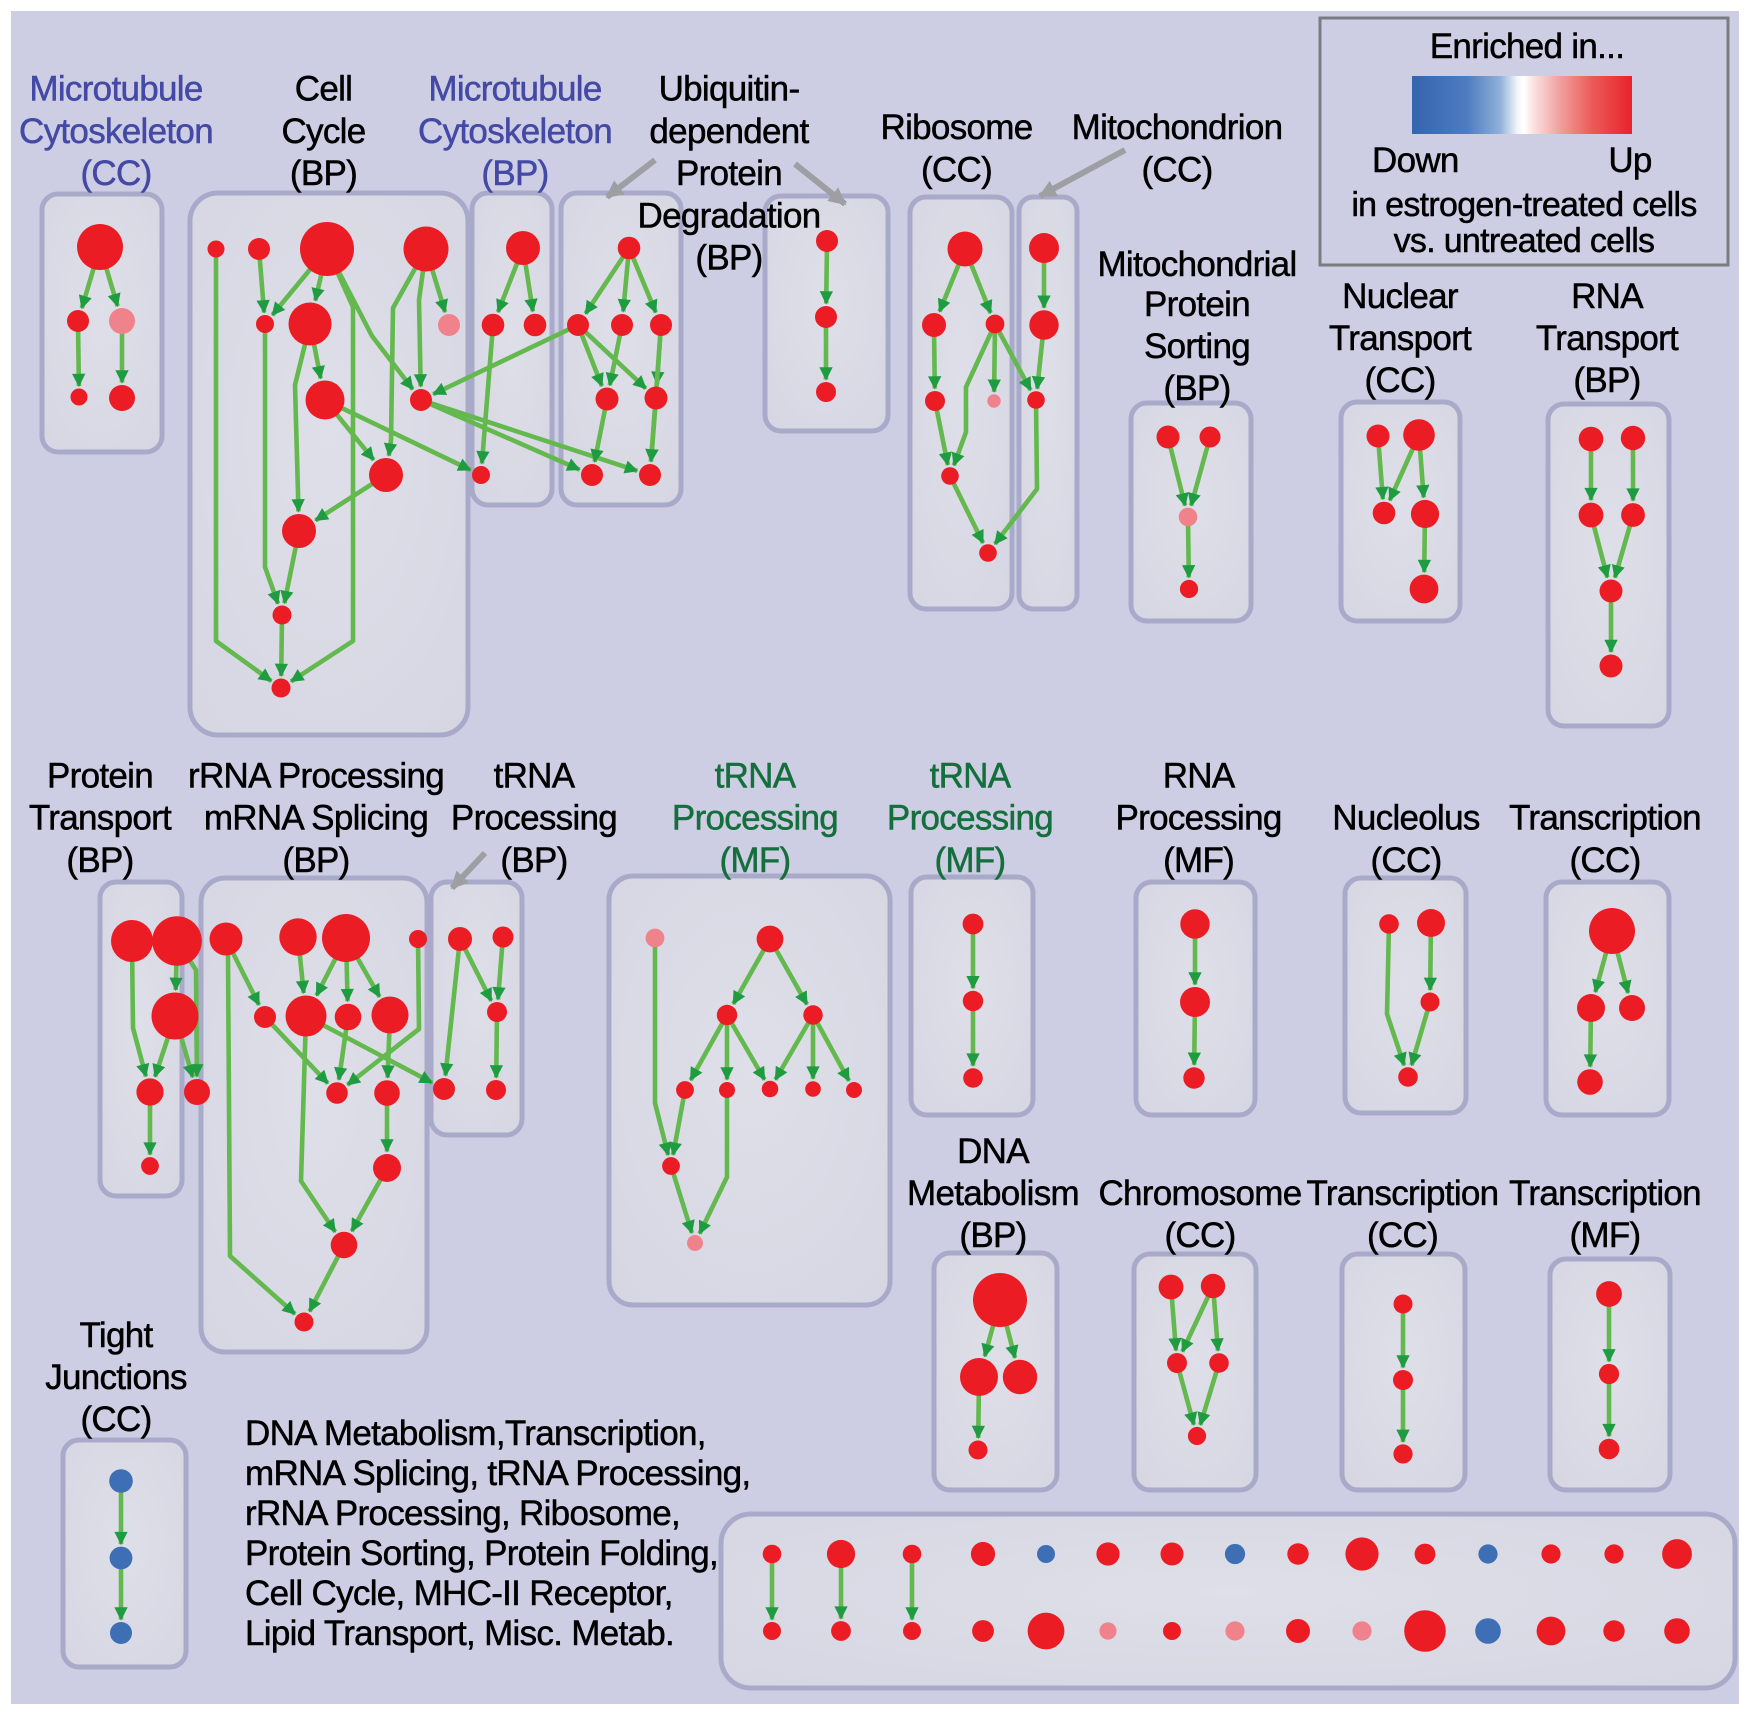 The width and height of the screenshot is (1750, 1715). Describe the element at coordinates (1524, 241) in the screenshot. I see `svg-text: vs. untreated cells` at that location.